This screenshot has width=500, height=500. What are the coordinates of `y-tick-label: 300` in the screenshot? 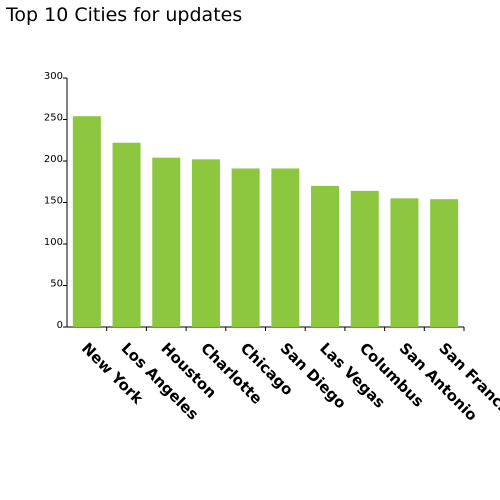 It's located at (53, 76).